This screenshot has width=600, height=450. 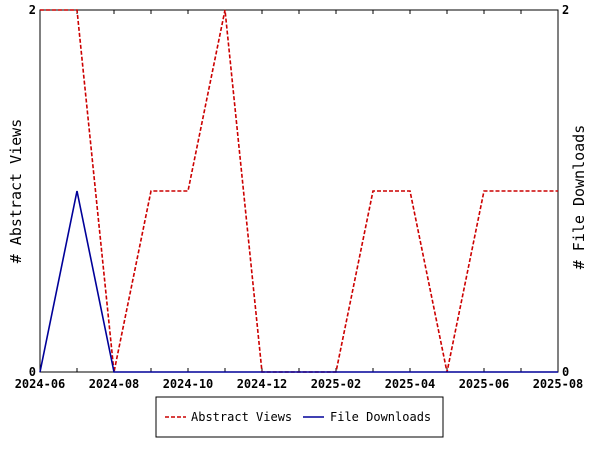 What do you see at coordinates (40, 384) in the screenshot?
I see `x-tick-label: 2024-06` at bounding box center [40, 384].